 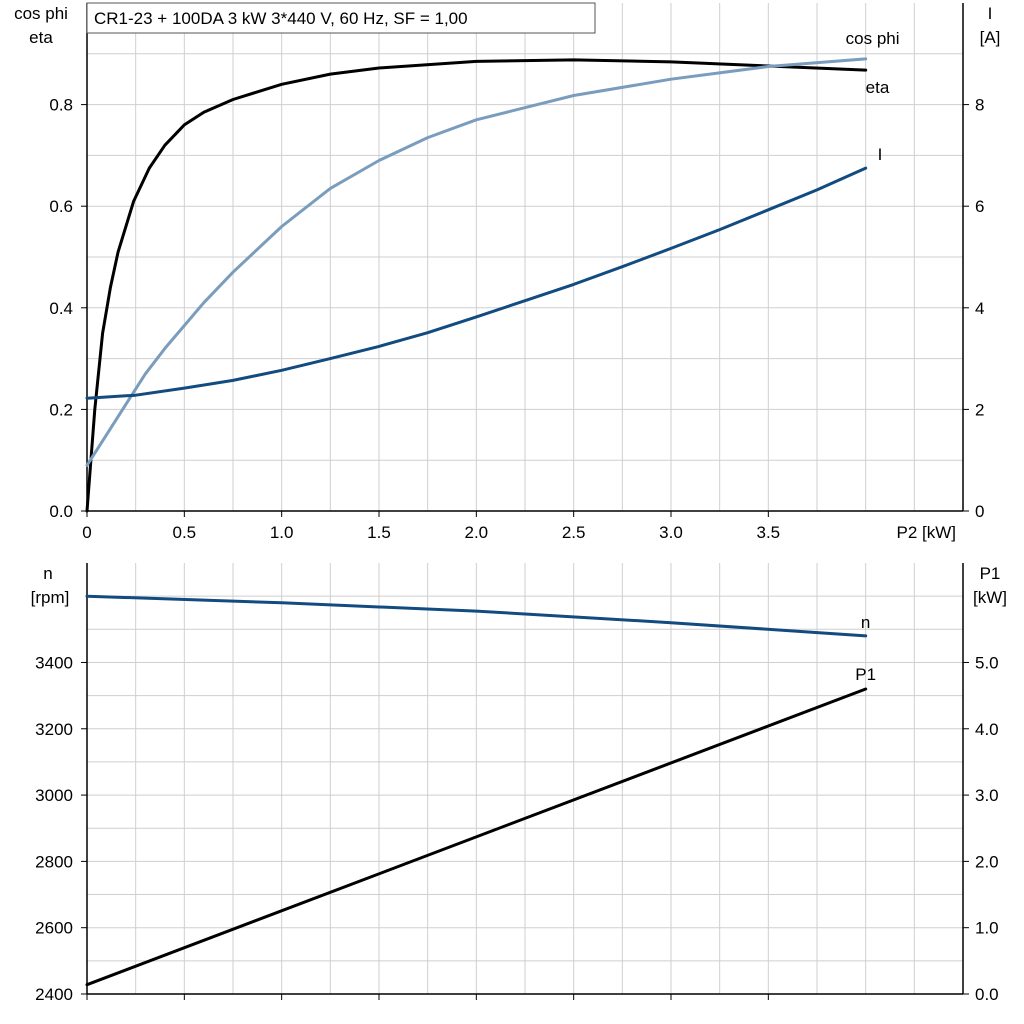 I want to click on right-tick-label: 2.0, so click(x=987, y=861).